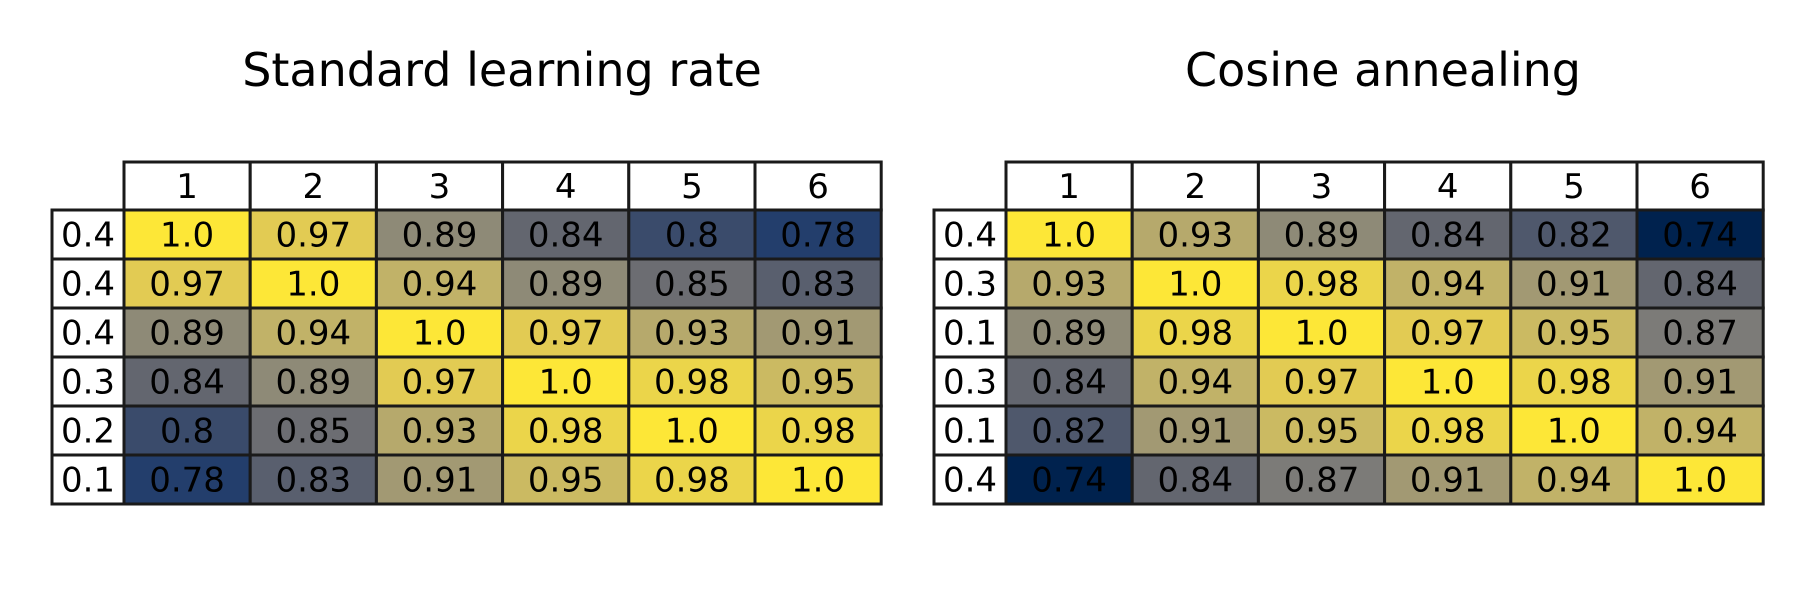 Image resolution: width=1800 pixels, height=604 pixels. Describe the element at coordinates (1383, 70) in the screenshot. I see `chart-title: Cosine annealing` at that location.